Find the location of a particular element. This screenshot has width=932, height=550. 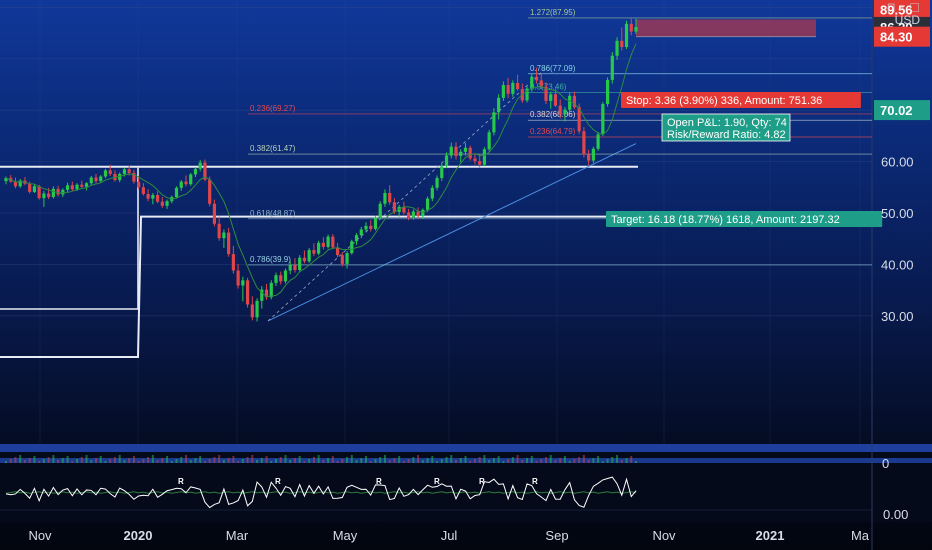

target-label-bg is located at coordinates (744, 219).